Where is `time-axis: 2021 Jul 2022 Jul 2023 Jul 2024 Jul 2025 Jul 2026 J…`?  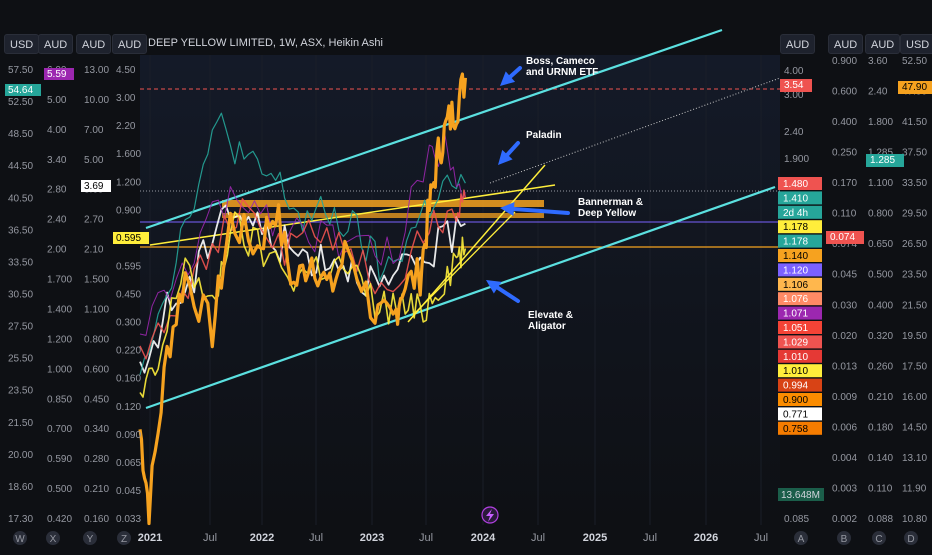 time-axis: 2021 Jul 2022 Jul 2023 Jul 2024 Jul 2025 Jul 2026 J… is located at coordinates (453, 538).